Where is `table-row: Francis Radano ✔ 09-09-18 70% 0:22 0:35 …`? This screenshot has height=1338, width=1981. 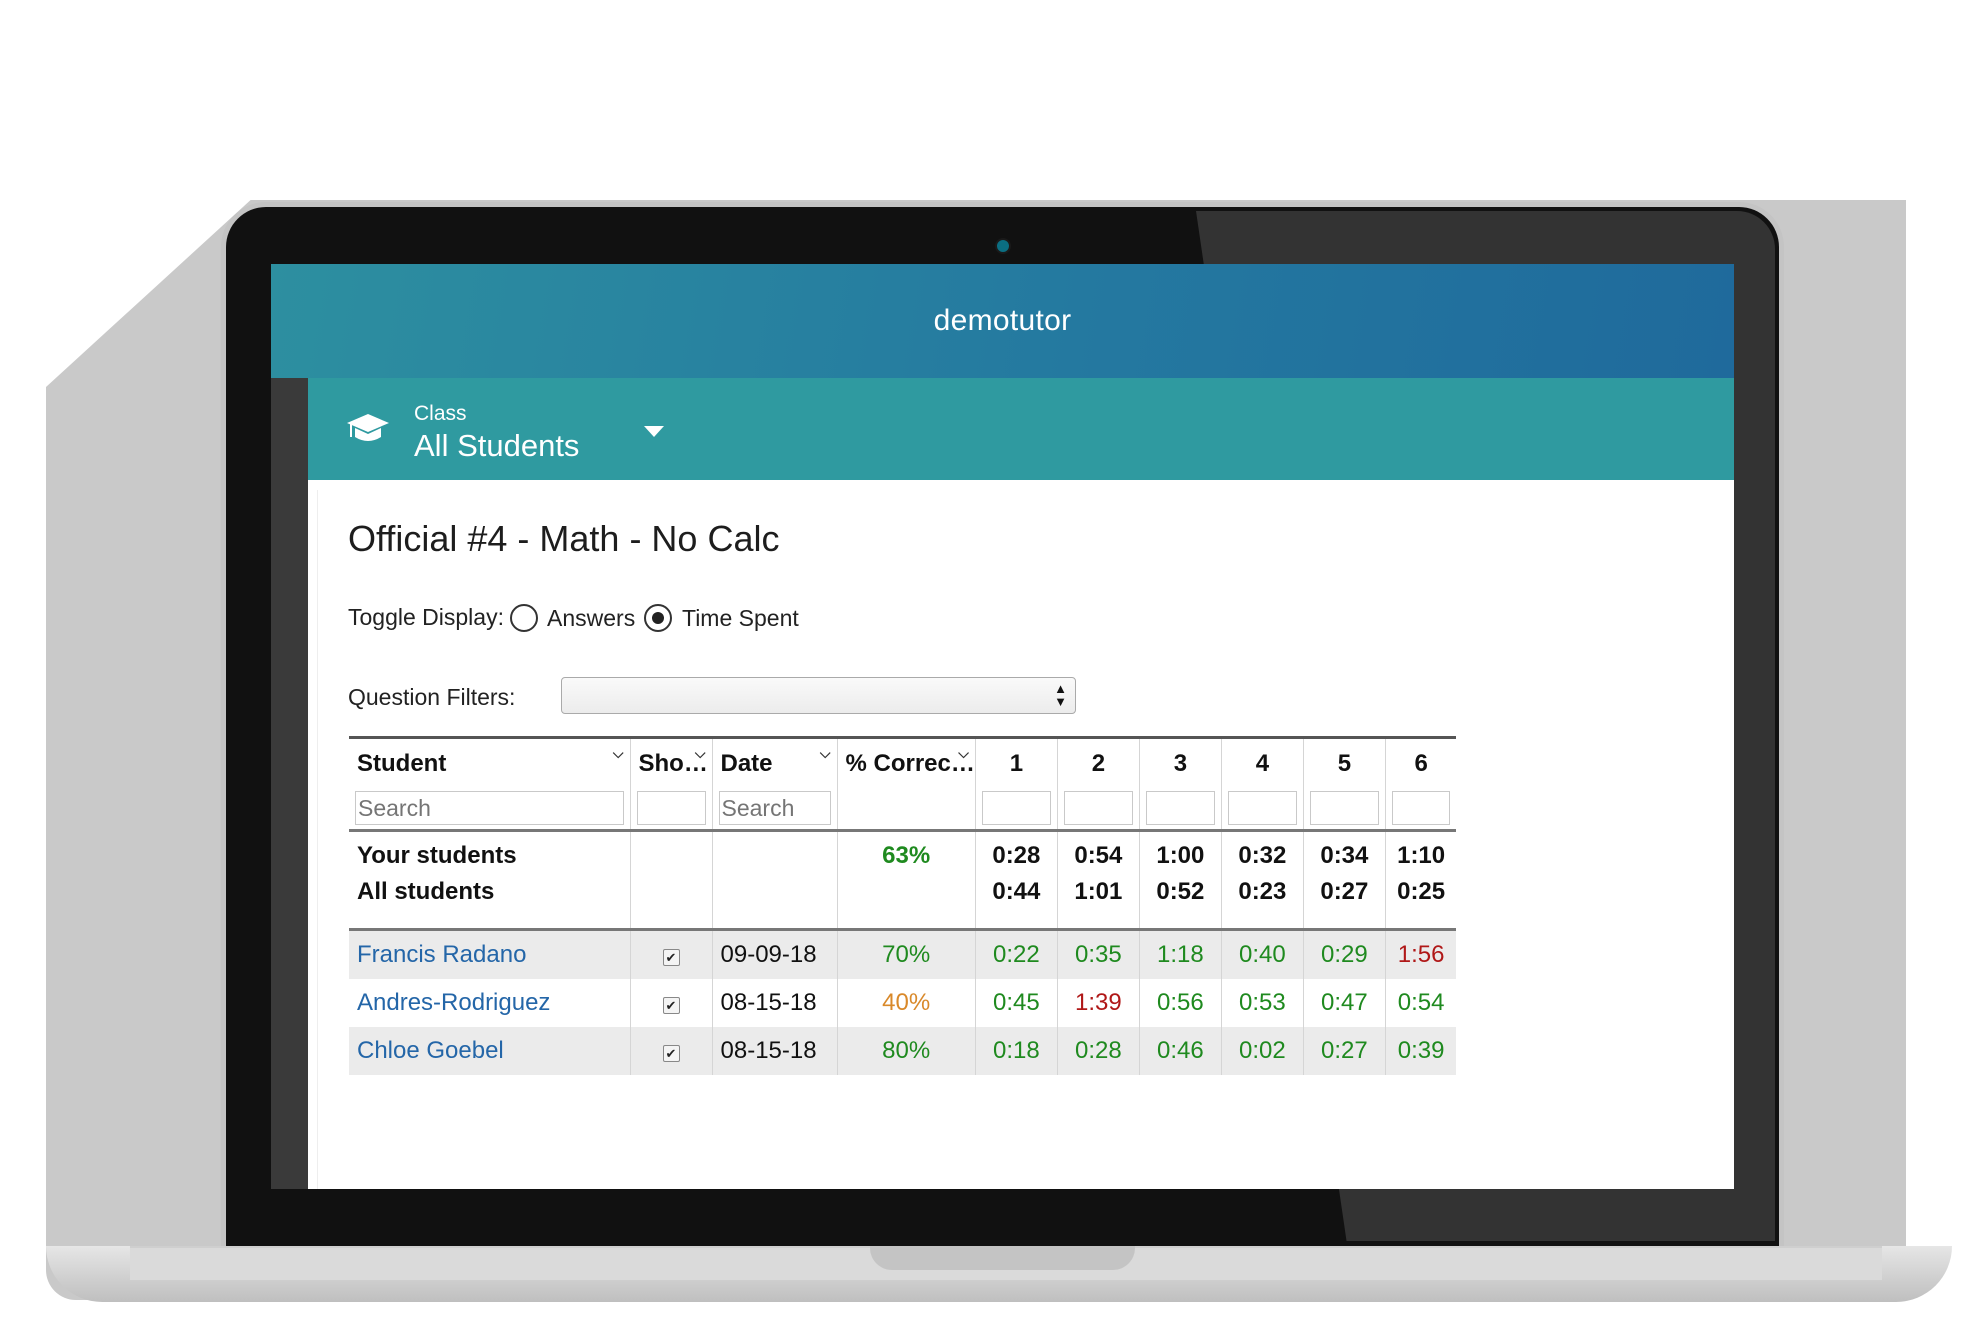
table-row: Francis Radano ✔ 09-09-18 70% 0:22 0:35 … is located at coordinates (903, 954).